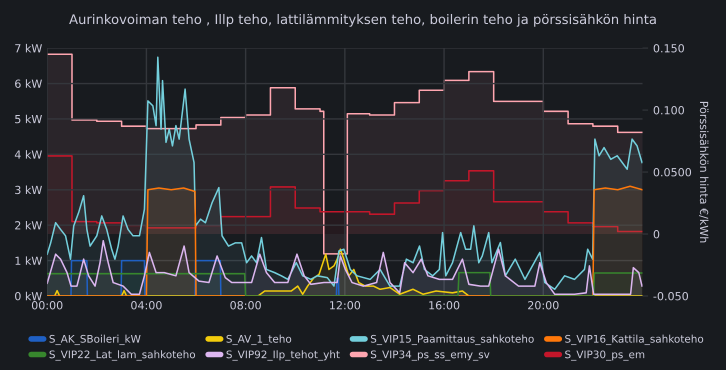 This screenshot has height=370, width=726. I want to click on legend-label: S_AK_SBoileri_kW, so click(95, 340).